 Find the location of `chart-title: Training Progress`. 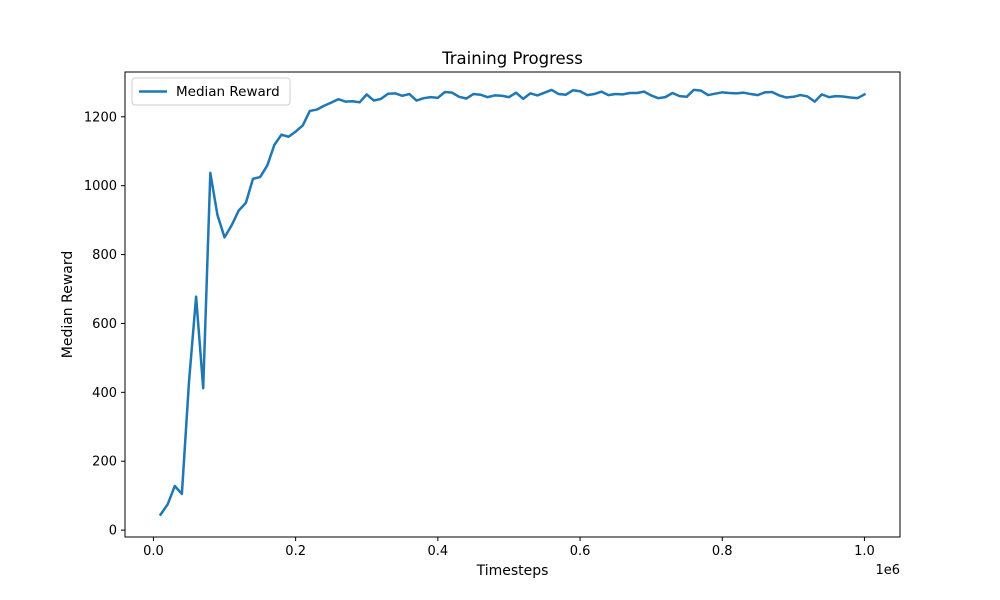

chart-title: Training Progress is located at coordinates (512, 58).